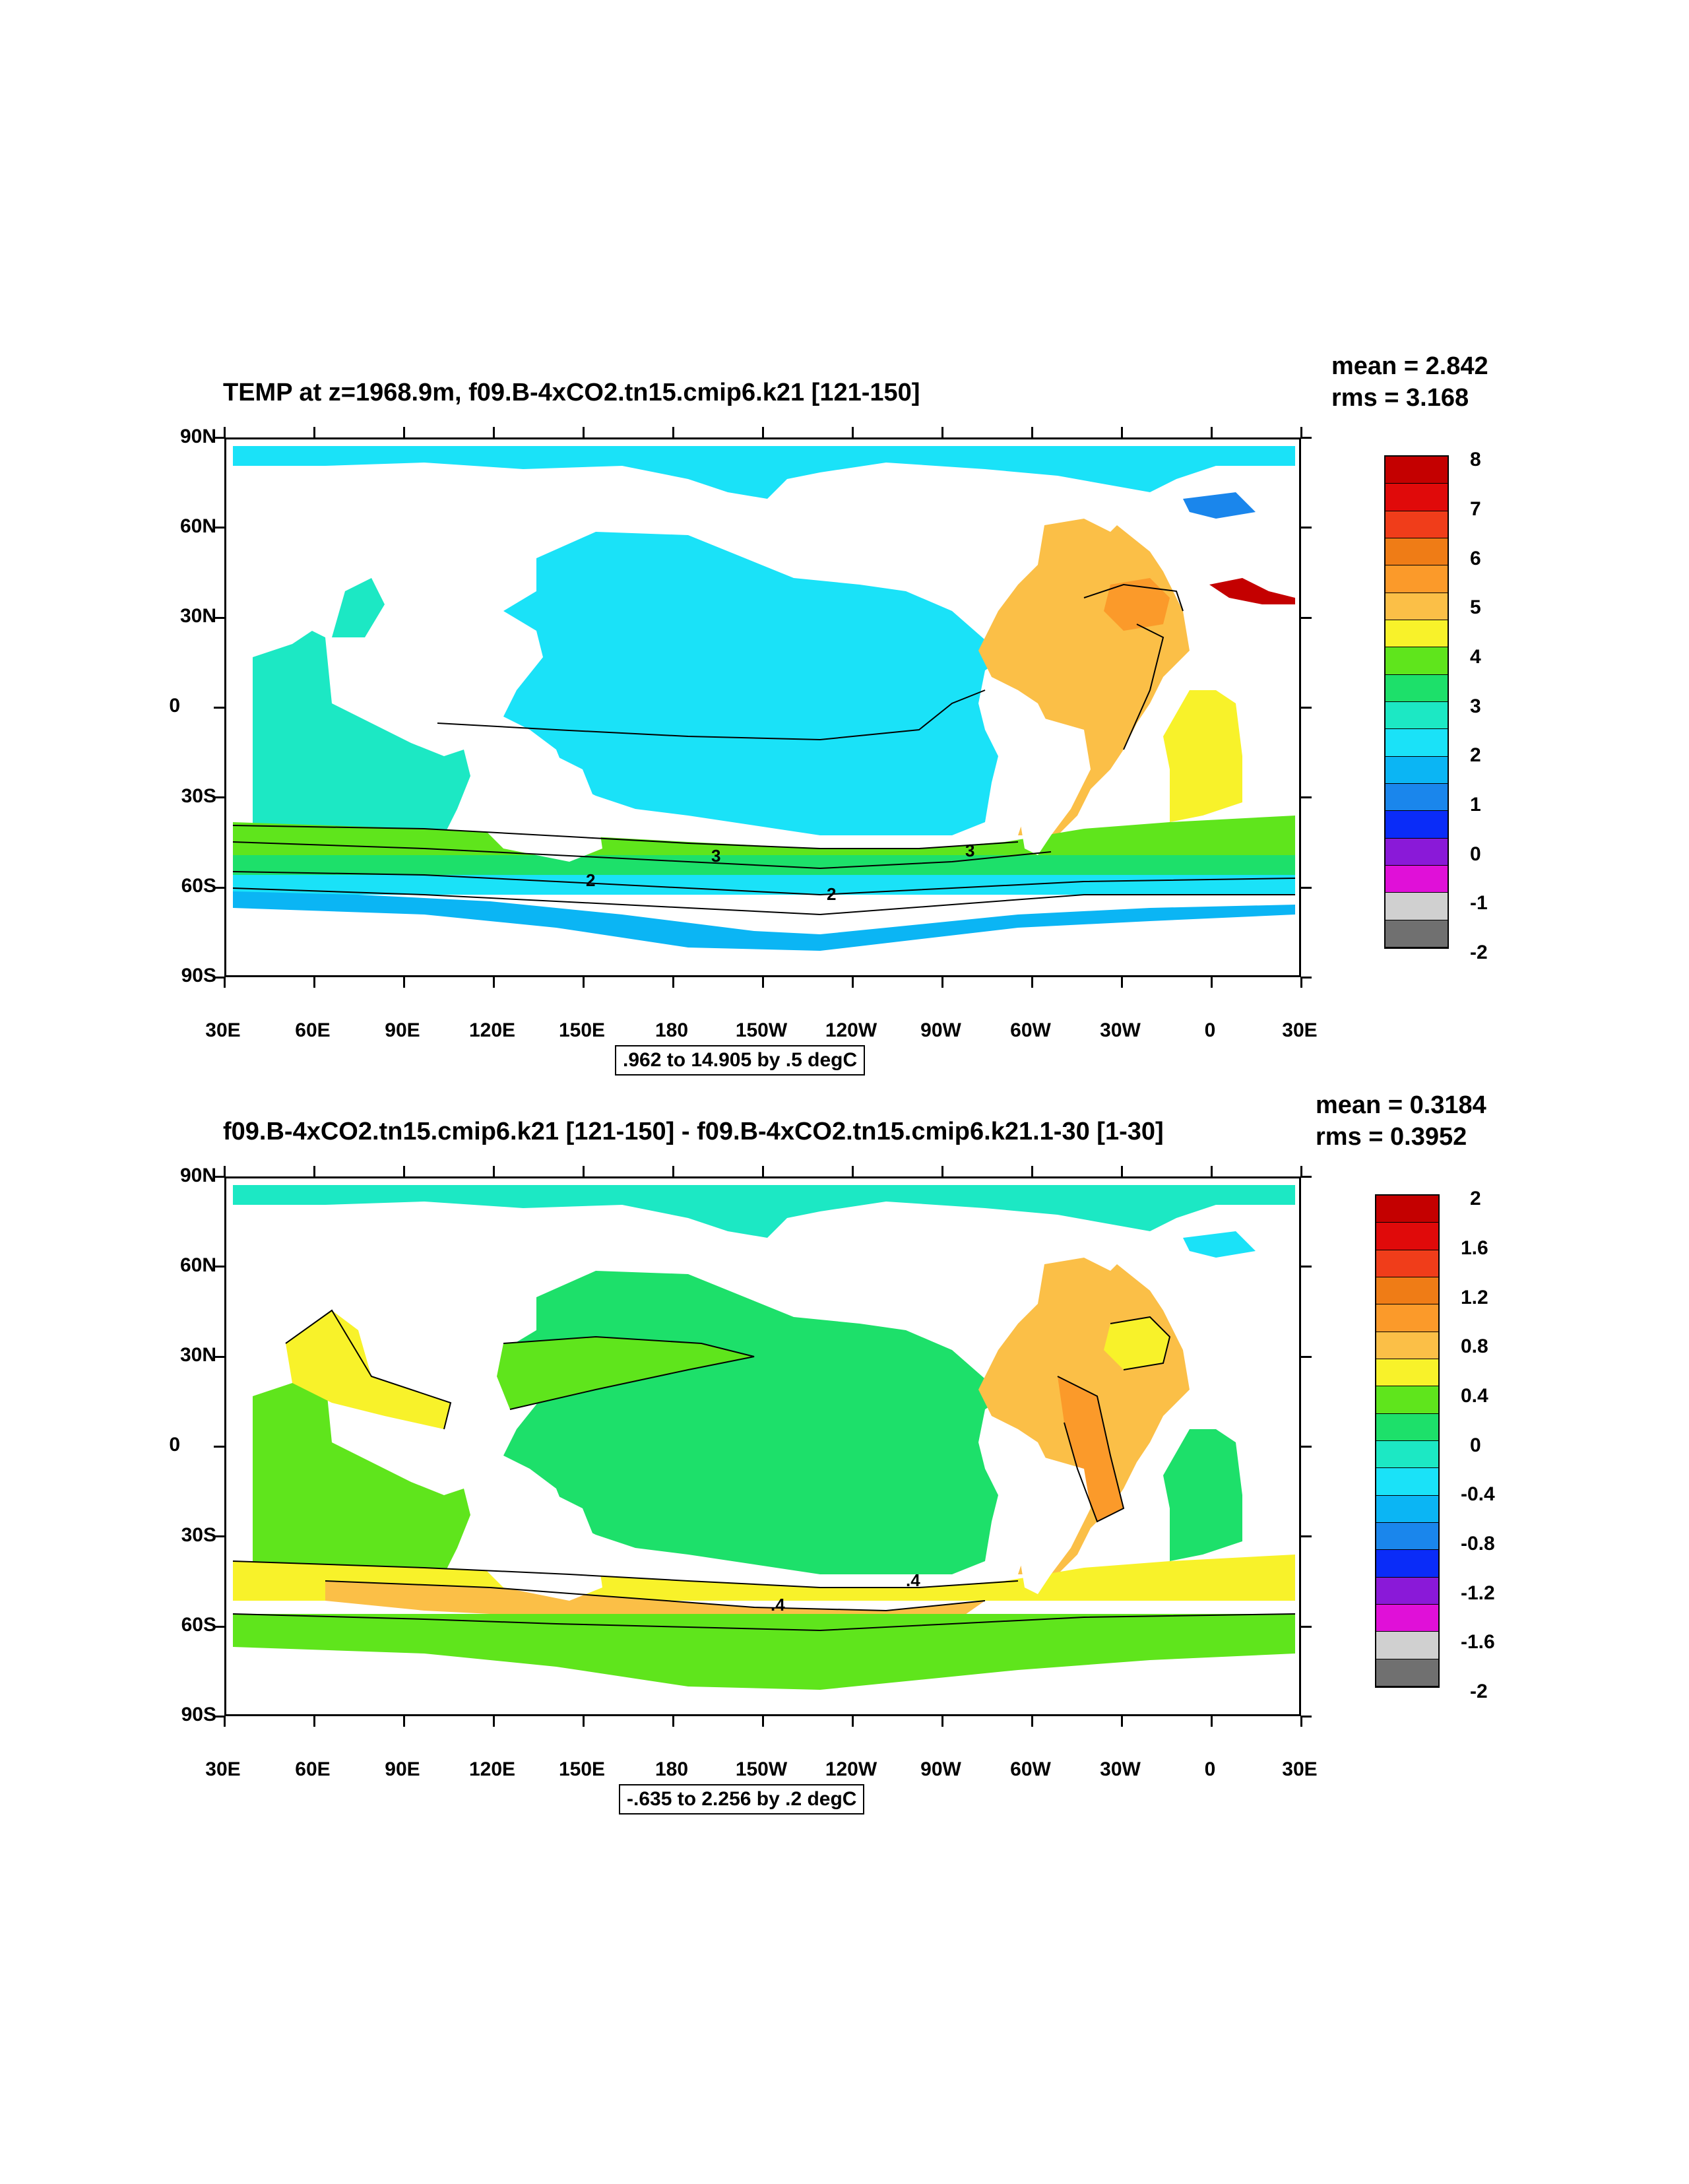  Describe the element at coordinates (1474, 1248) in the screenshot. I see `colorbar-label: 1.6` at that location.